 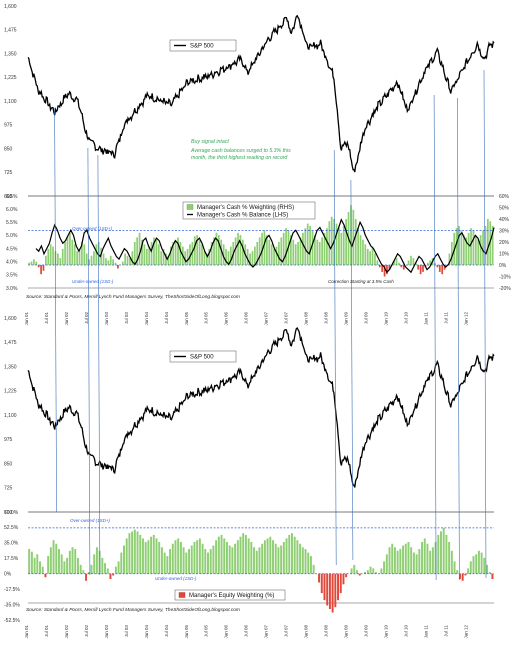 What do you see at coordinates (504, 197) in the screenshot?
I see `cash-right-ytick-label: 60%` at bounding box center [504, 197].